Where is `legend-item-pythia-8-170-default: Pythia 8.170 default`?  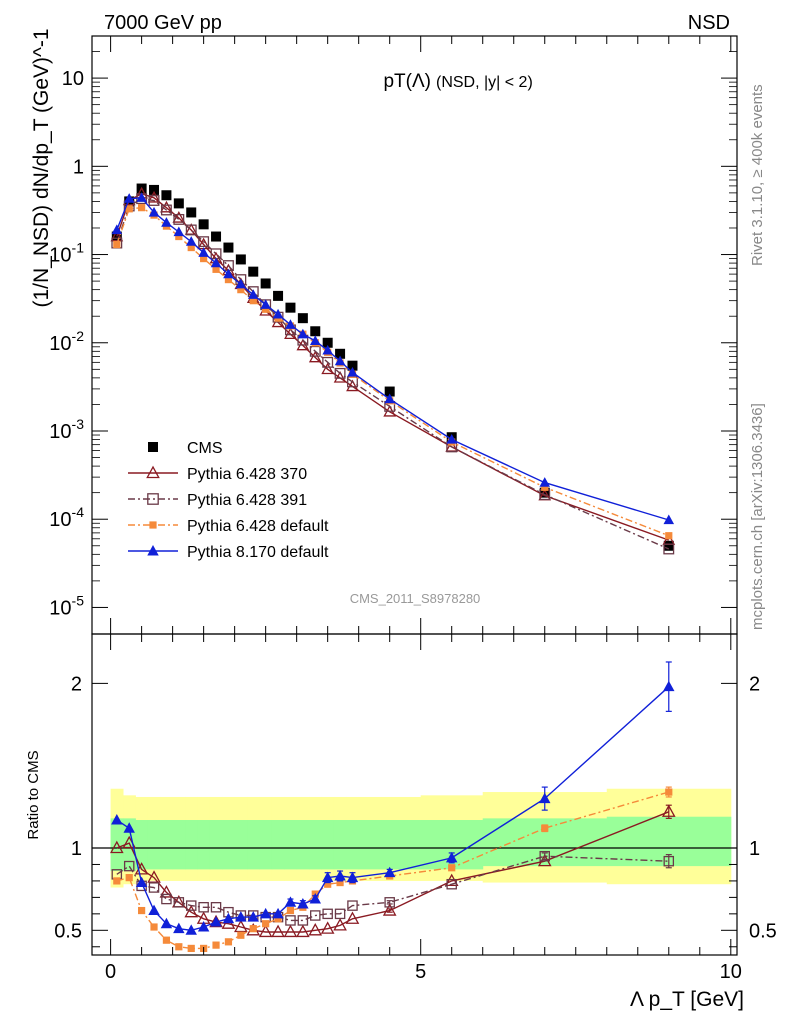
legend-item-pythia-8-170-default: Pythia 8.170 default is located at coordinates (228, 552).